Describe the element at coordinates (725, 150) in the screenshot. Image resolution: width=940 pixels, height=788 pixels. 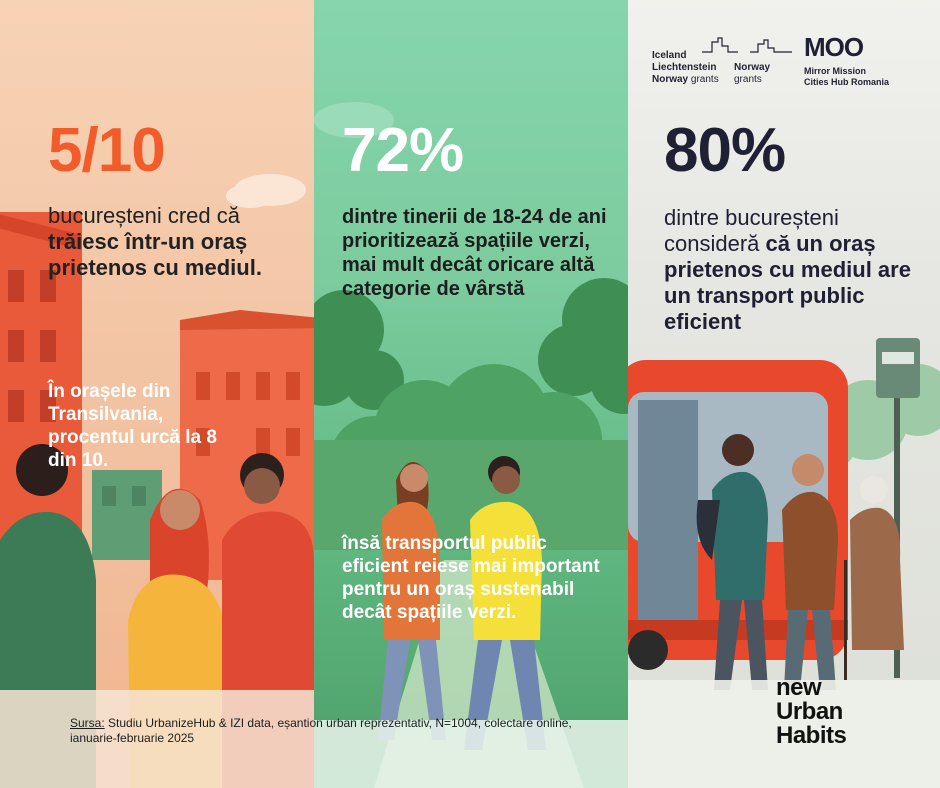
I see `right-stat-value: 80%` at that location.